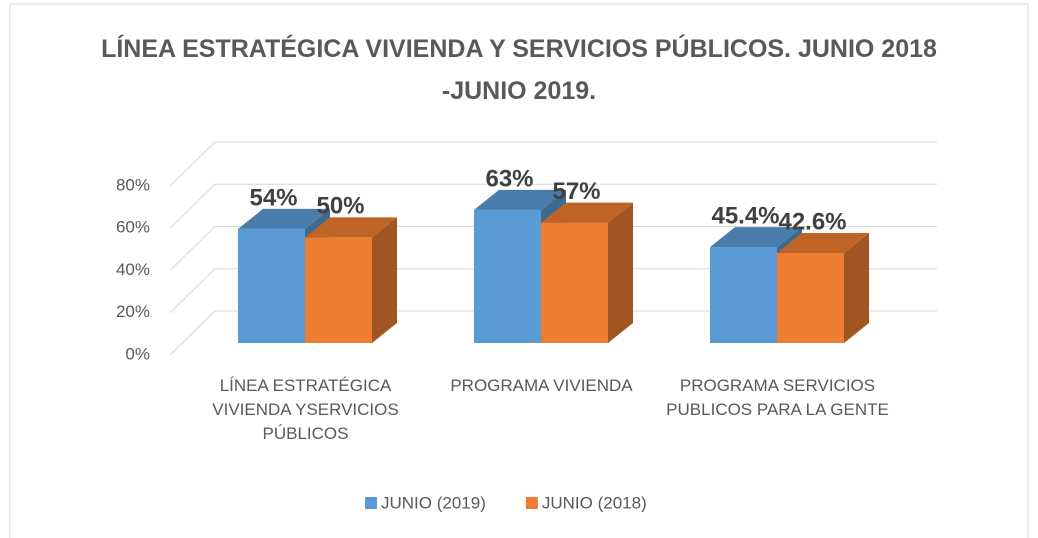 Image resolution: width=1038 pixels, height=538 pixels. Describe the element at coordinates (133, 311) in the screenshot. I see `y-tick-label: 20%` at that location.